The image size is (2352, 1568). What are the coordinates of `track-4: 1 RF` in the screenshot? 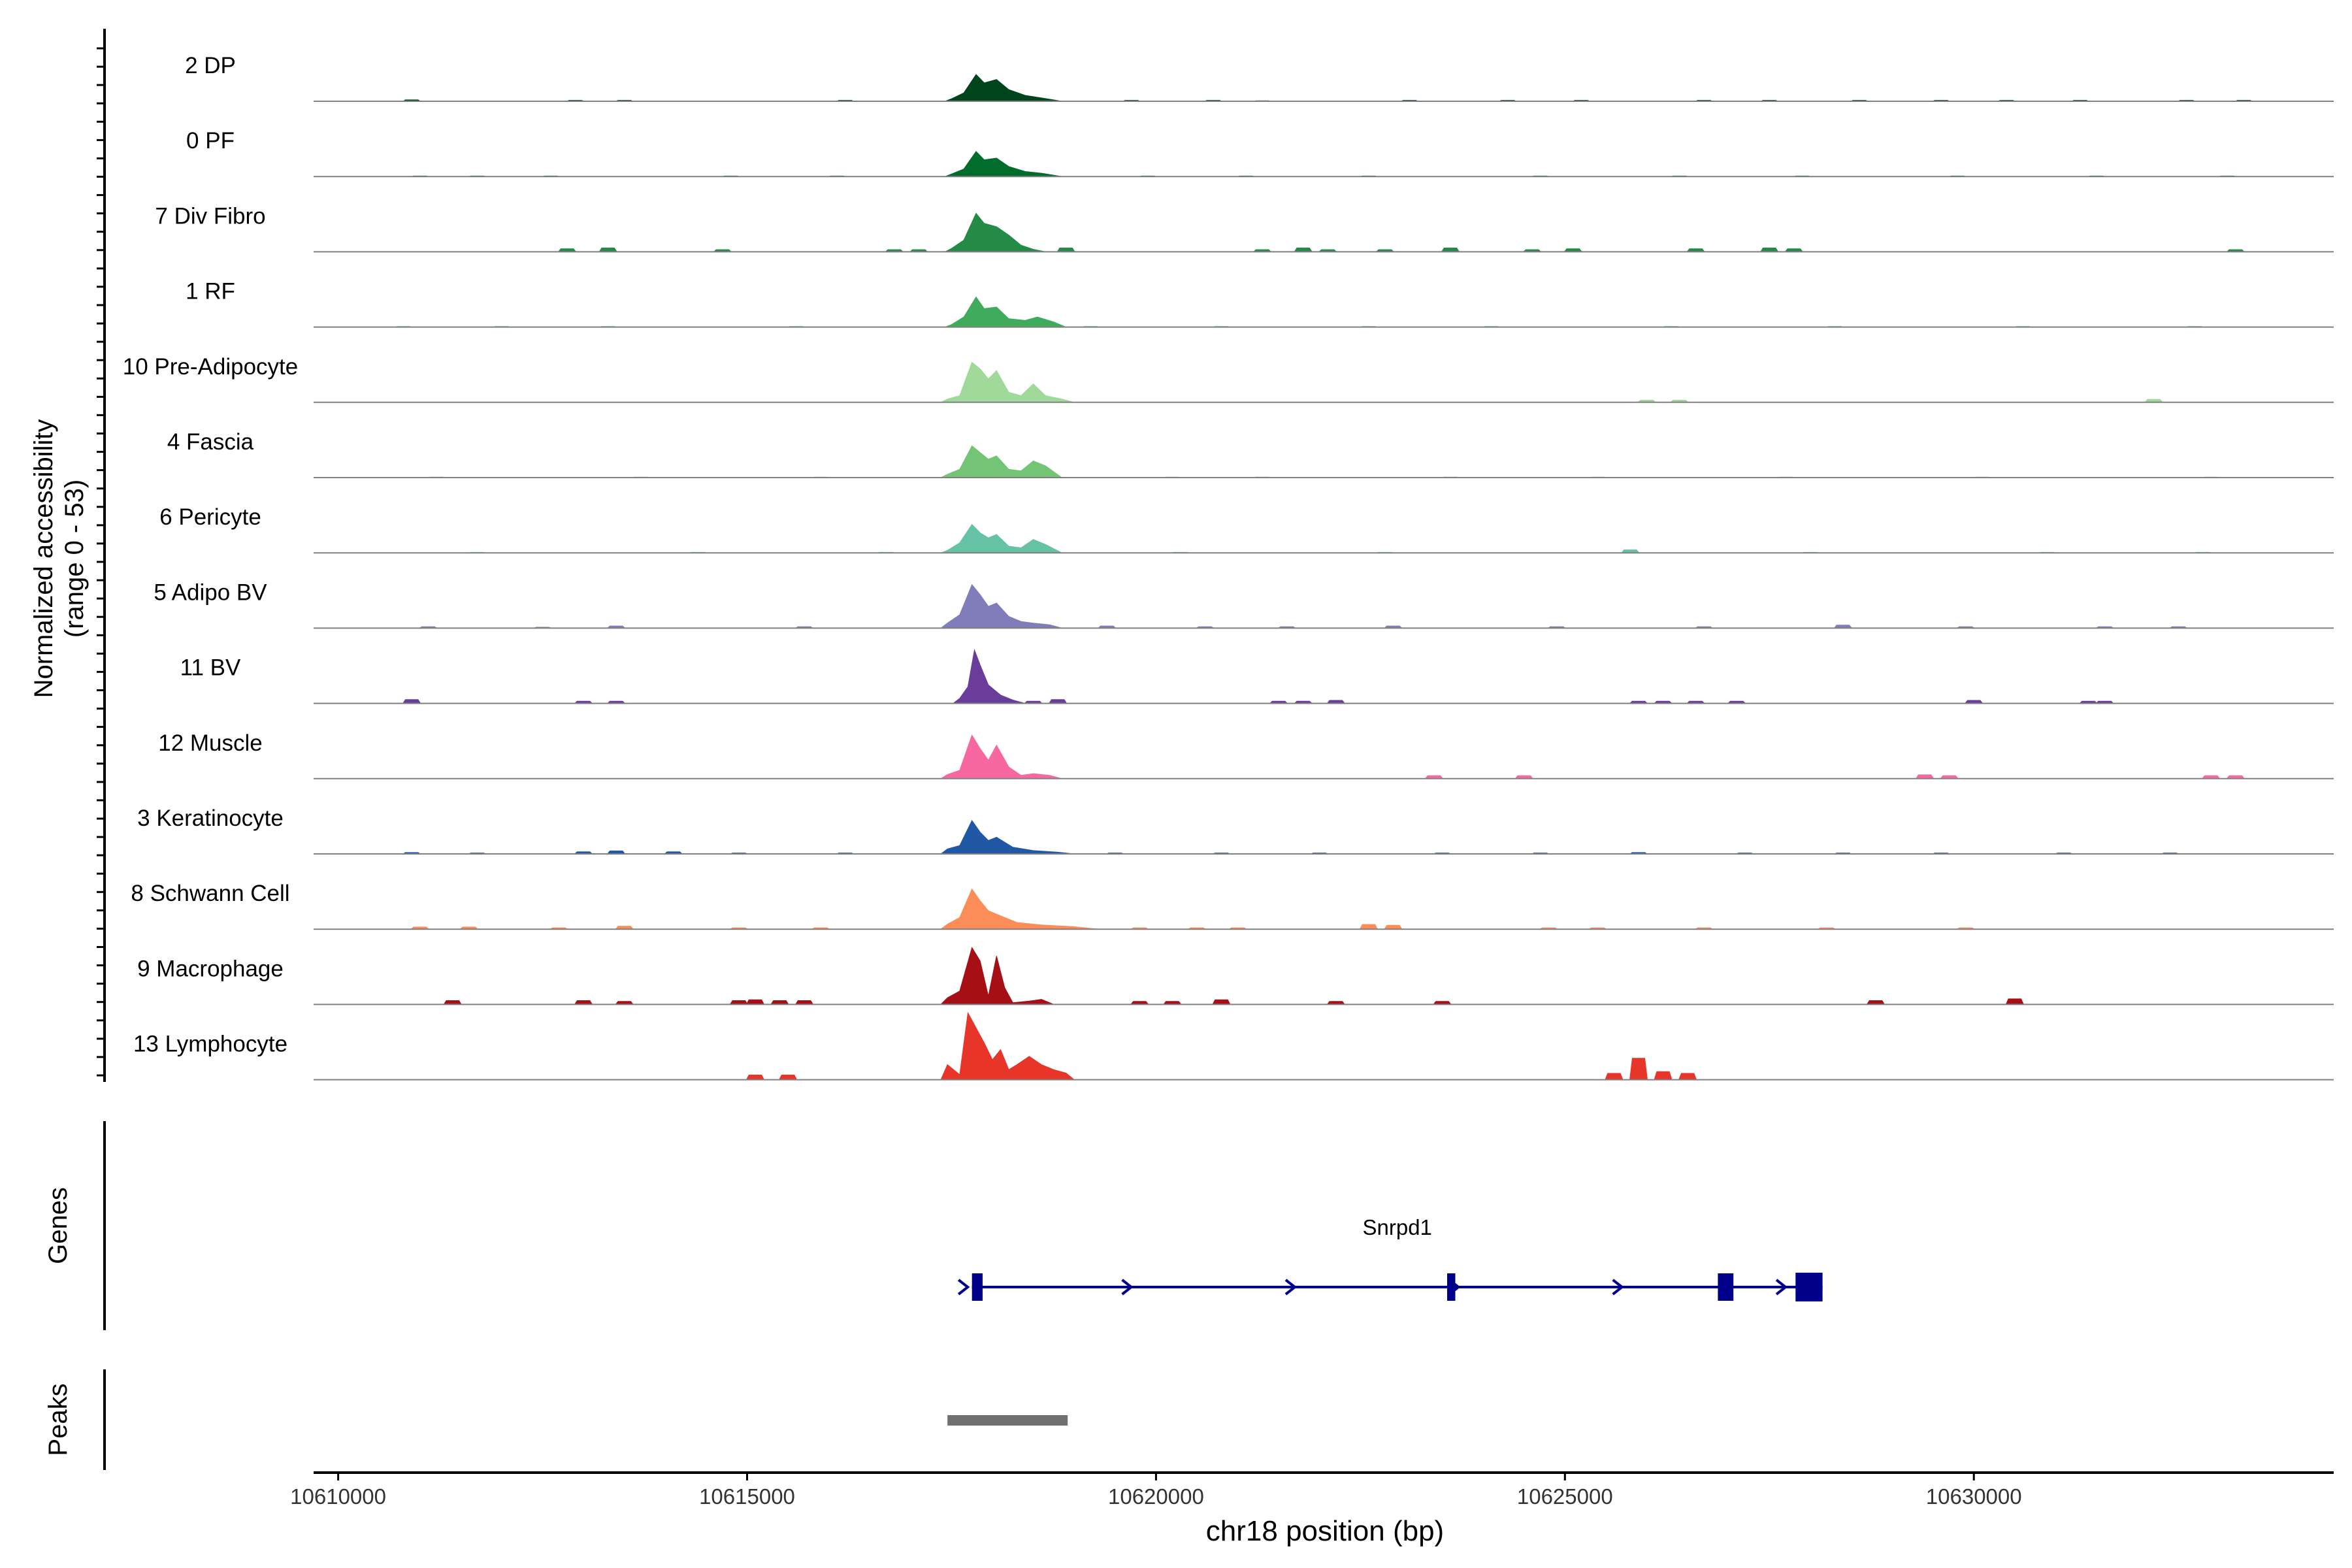 It's located at (1260, 303).